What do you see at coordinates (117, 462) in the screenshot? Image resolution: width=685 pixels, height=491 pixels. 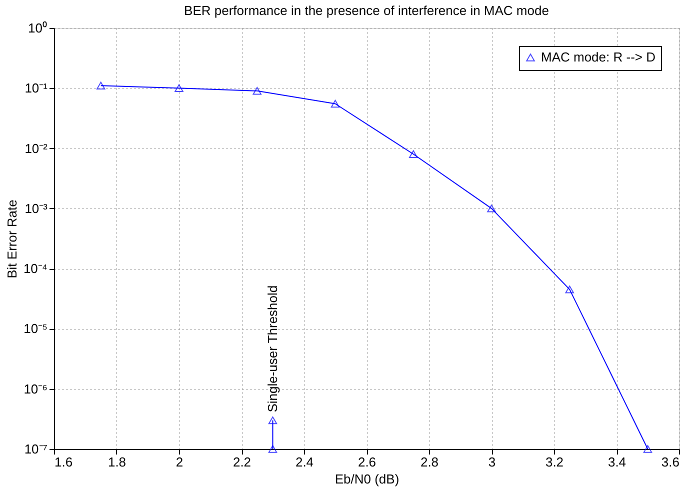 I see `x-tick-label: 1.8` at bounding box center [117, 462].